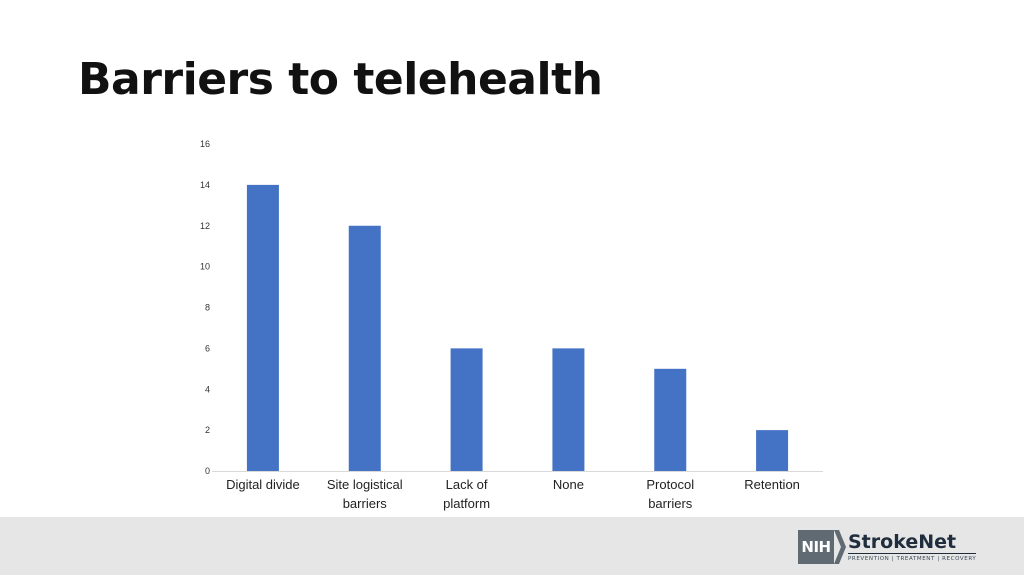 The height and width of the screenshot is (575, 1024). What do you see at coordinates (205, 185) in the screenshot?
I see `y-tick-label: 14` at bounding box center [205, 185].